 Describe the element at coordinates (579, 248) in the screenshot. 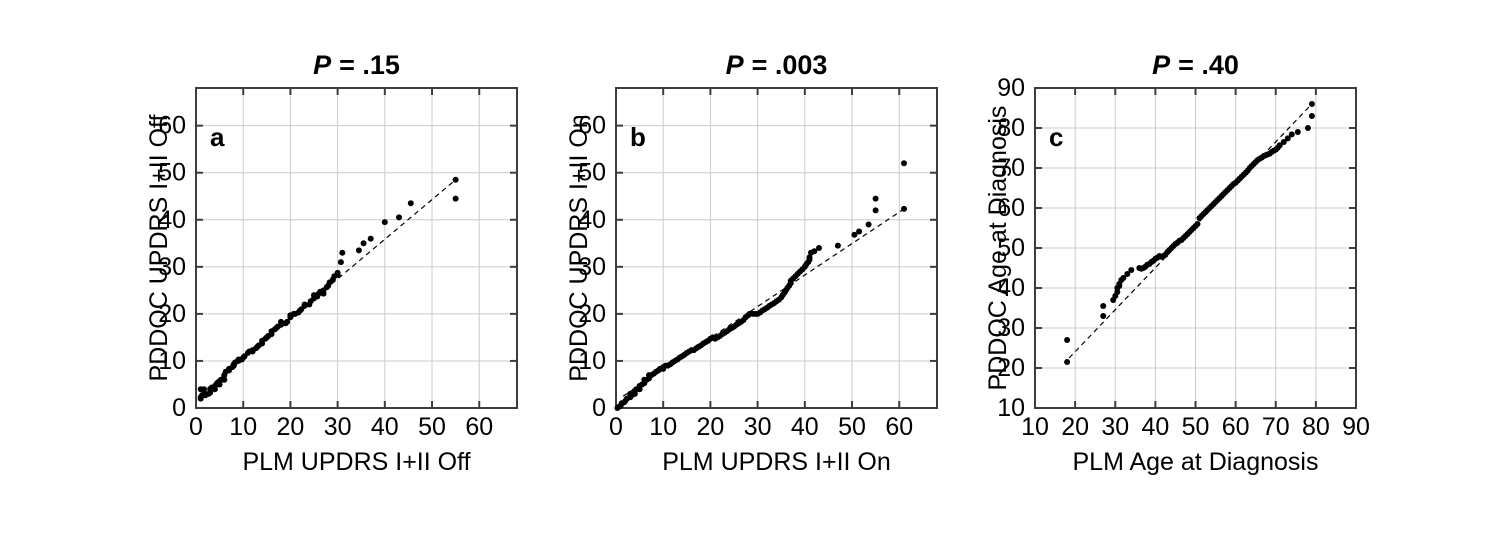

I see `panel-b-y-axis-label: PDDOC UPDRS I+II On` at that location.